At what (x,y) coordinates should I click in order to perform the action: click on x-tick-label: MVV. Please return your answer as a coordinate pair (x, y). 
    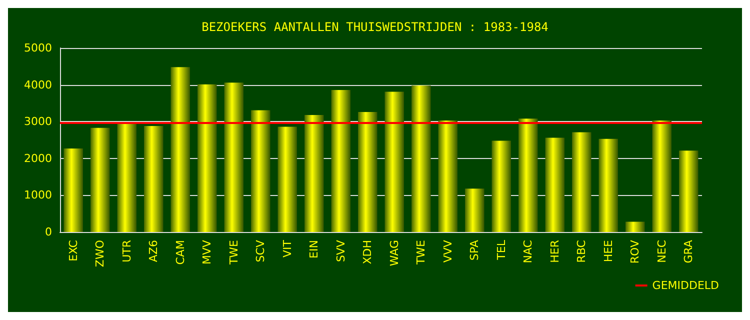
    Looking at the image, I should click on (207, 252).